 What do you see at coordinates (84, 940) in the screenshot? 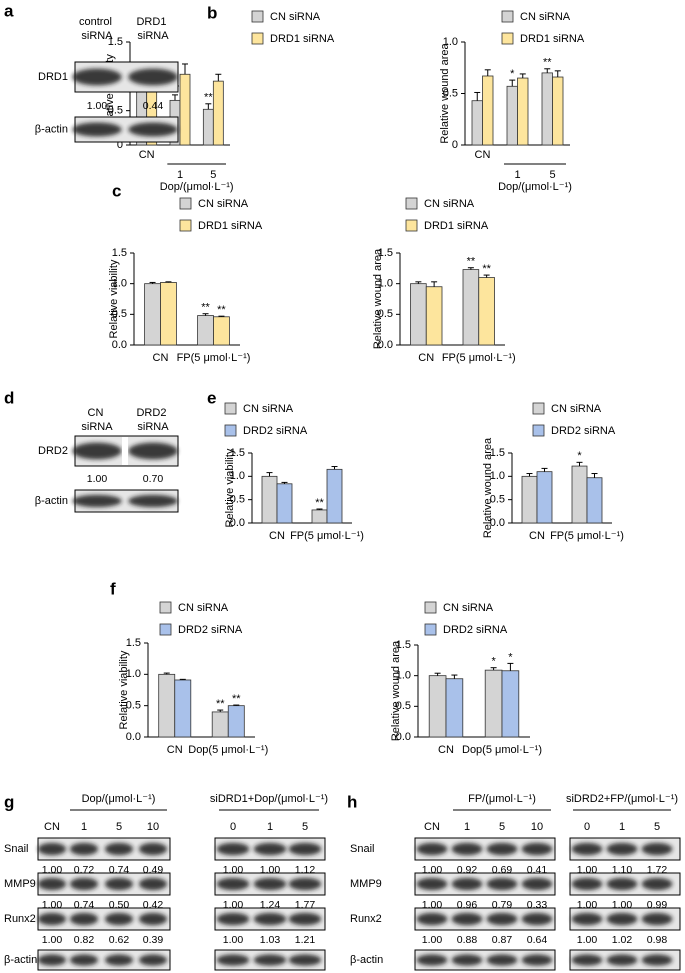
I see `band-intensity: 0.82` at bounding box center [84, 940].